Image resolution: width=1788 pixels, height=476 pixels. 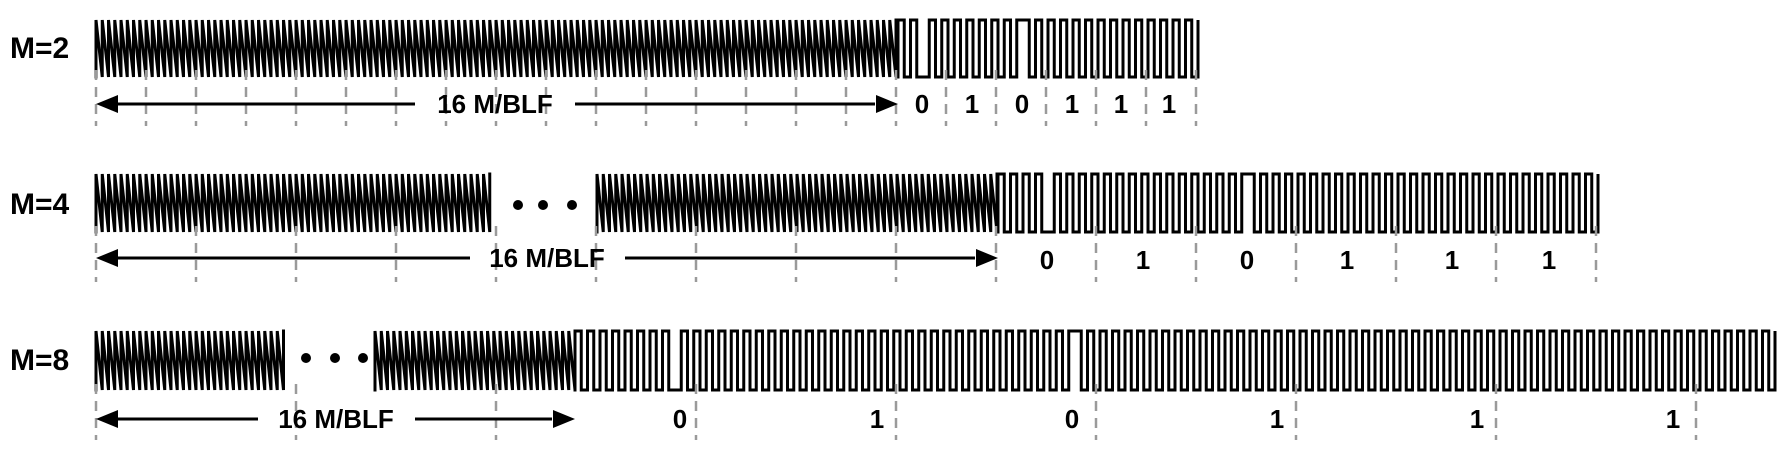 I want to click on bit-labels-m2: 0 1 0 1 1 1, so click(x=1045, y=104).